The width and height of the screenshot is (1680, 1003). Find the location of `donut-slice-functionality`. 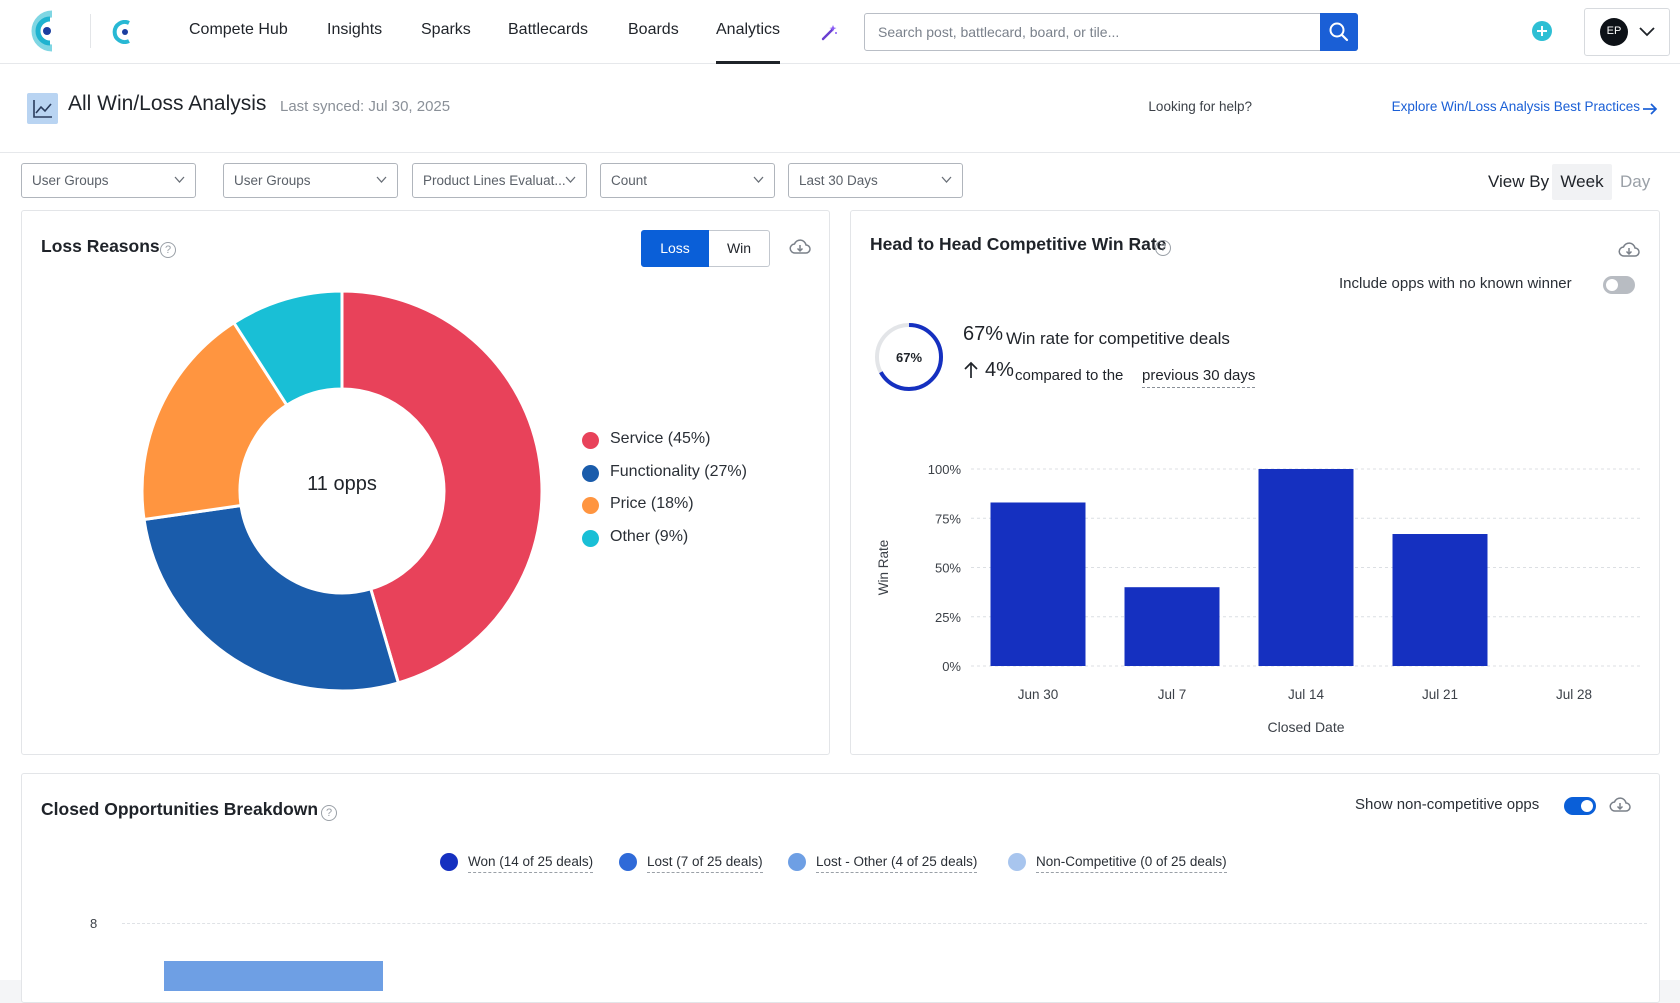

donut-slice-functionality is located at coordinates (271, 598).